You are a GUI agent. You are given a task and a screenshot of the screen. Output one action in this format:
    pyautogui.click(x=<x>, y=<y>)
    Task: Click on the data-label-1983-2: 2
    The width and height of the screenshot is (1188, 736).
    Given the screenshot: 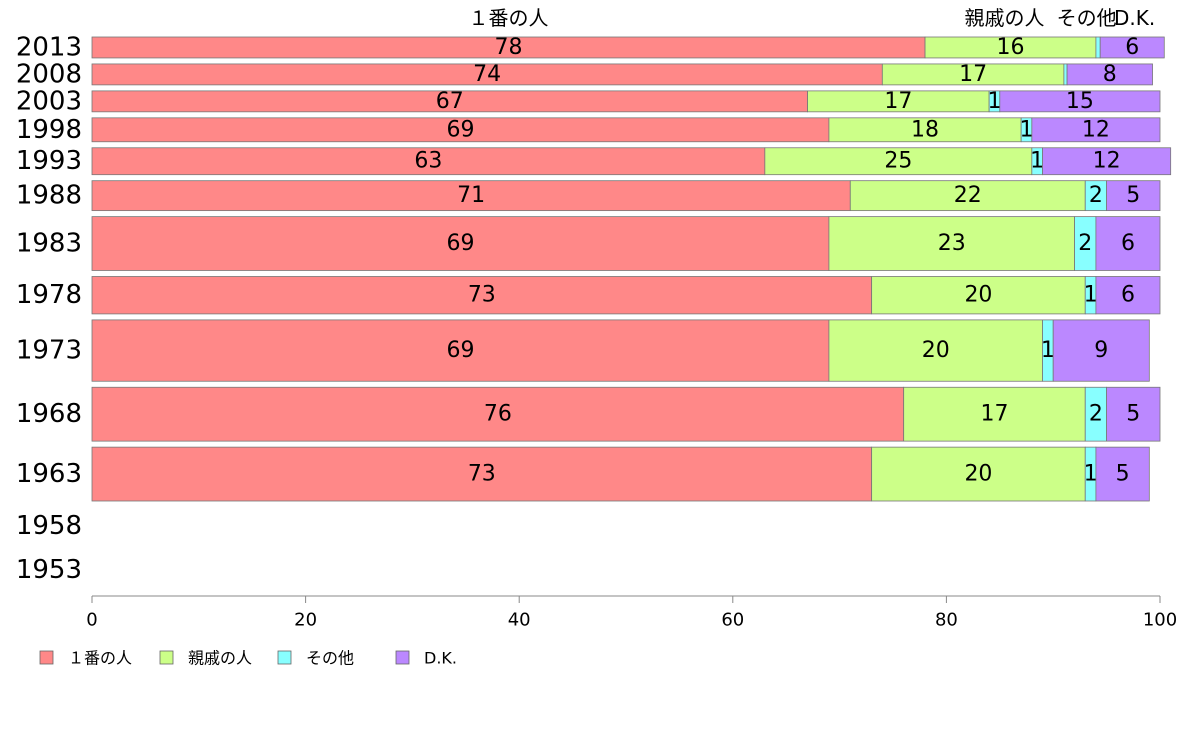 What is the action you would take?
    pyautogui.click(x=1085, y=243)
    